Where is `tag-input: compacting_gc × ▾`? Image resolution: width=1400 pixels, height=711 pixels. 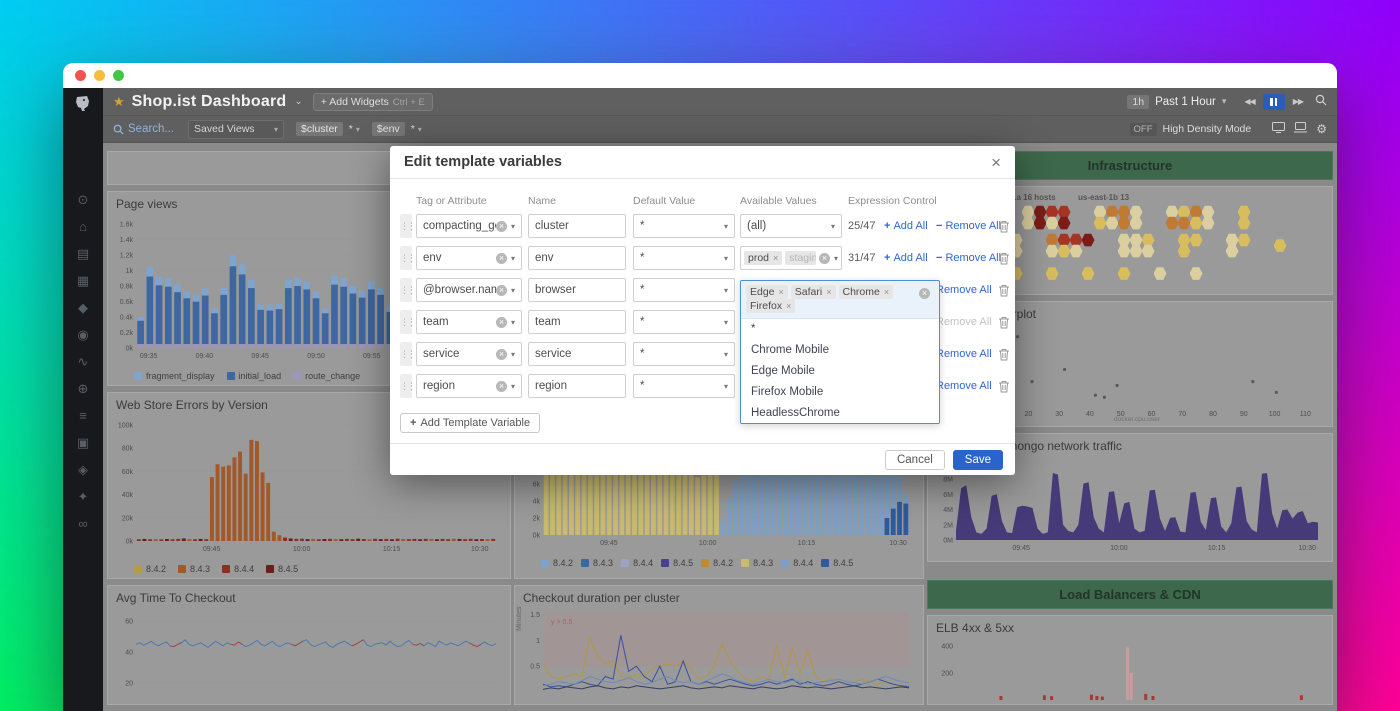
tag-input: compacting_gc × ▾ is located at coordinates (469, 226).